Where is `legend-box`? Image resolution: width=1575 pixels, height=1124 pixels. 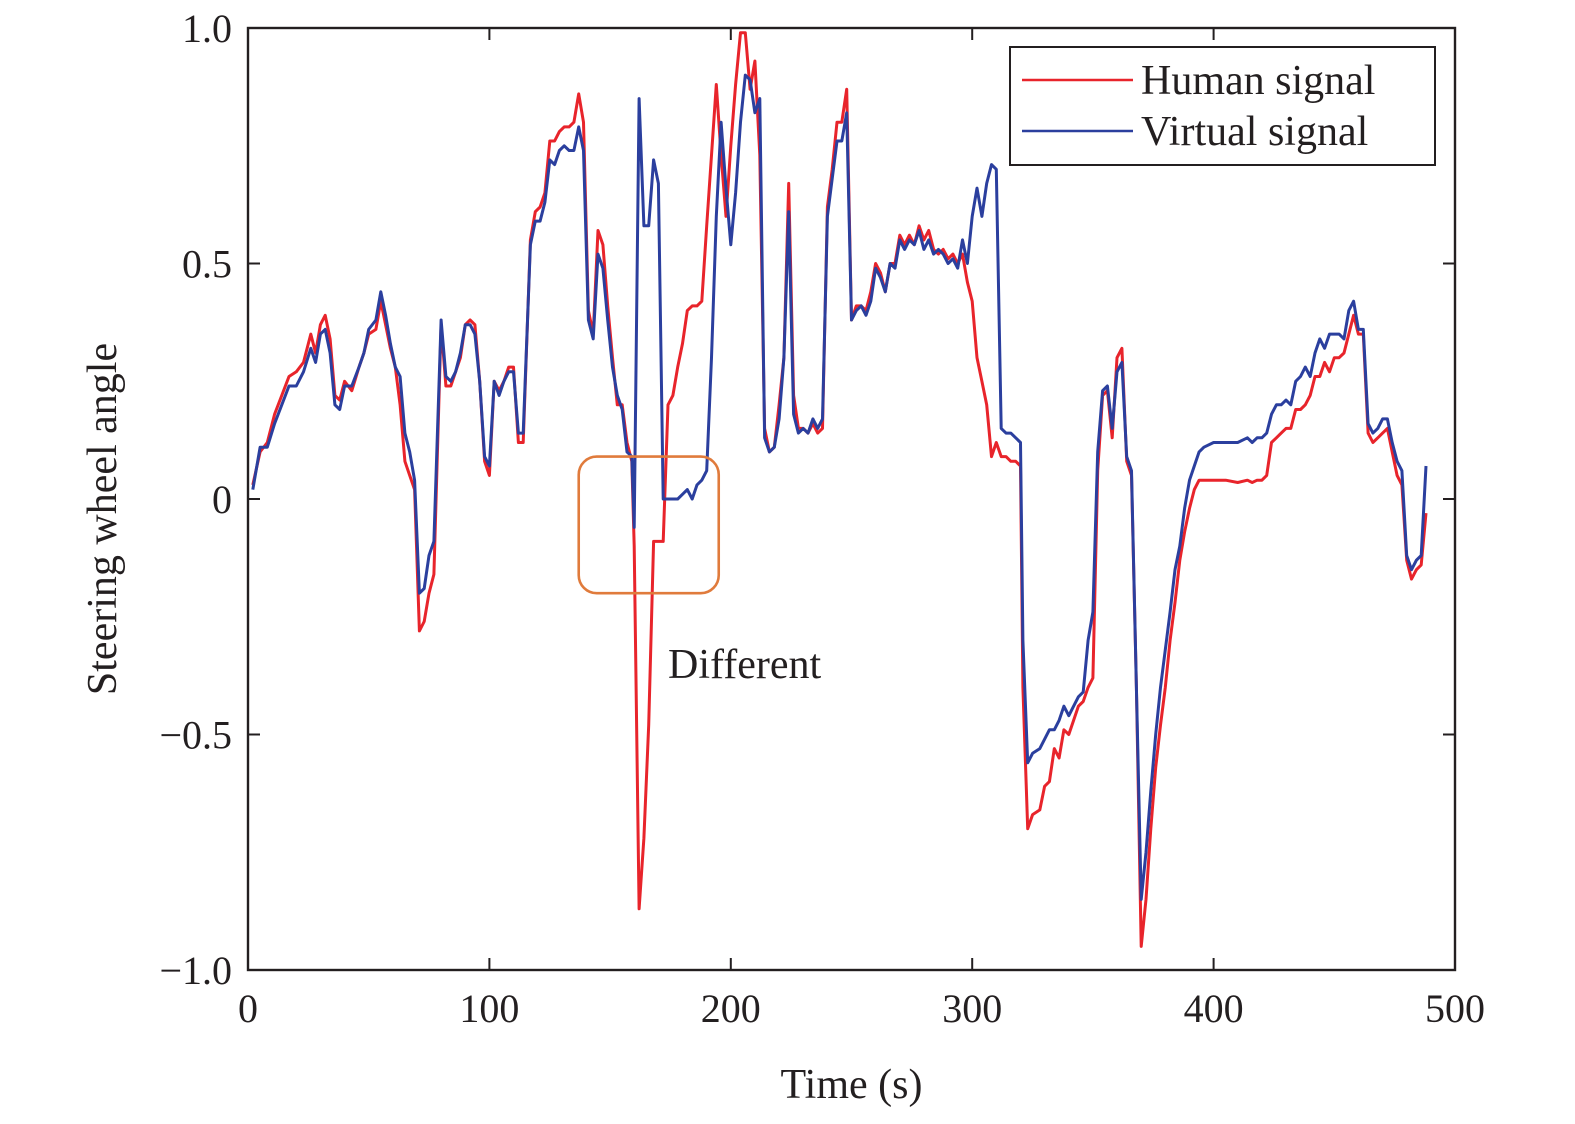
legend-box is located at coordinates (1222, 106).